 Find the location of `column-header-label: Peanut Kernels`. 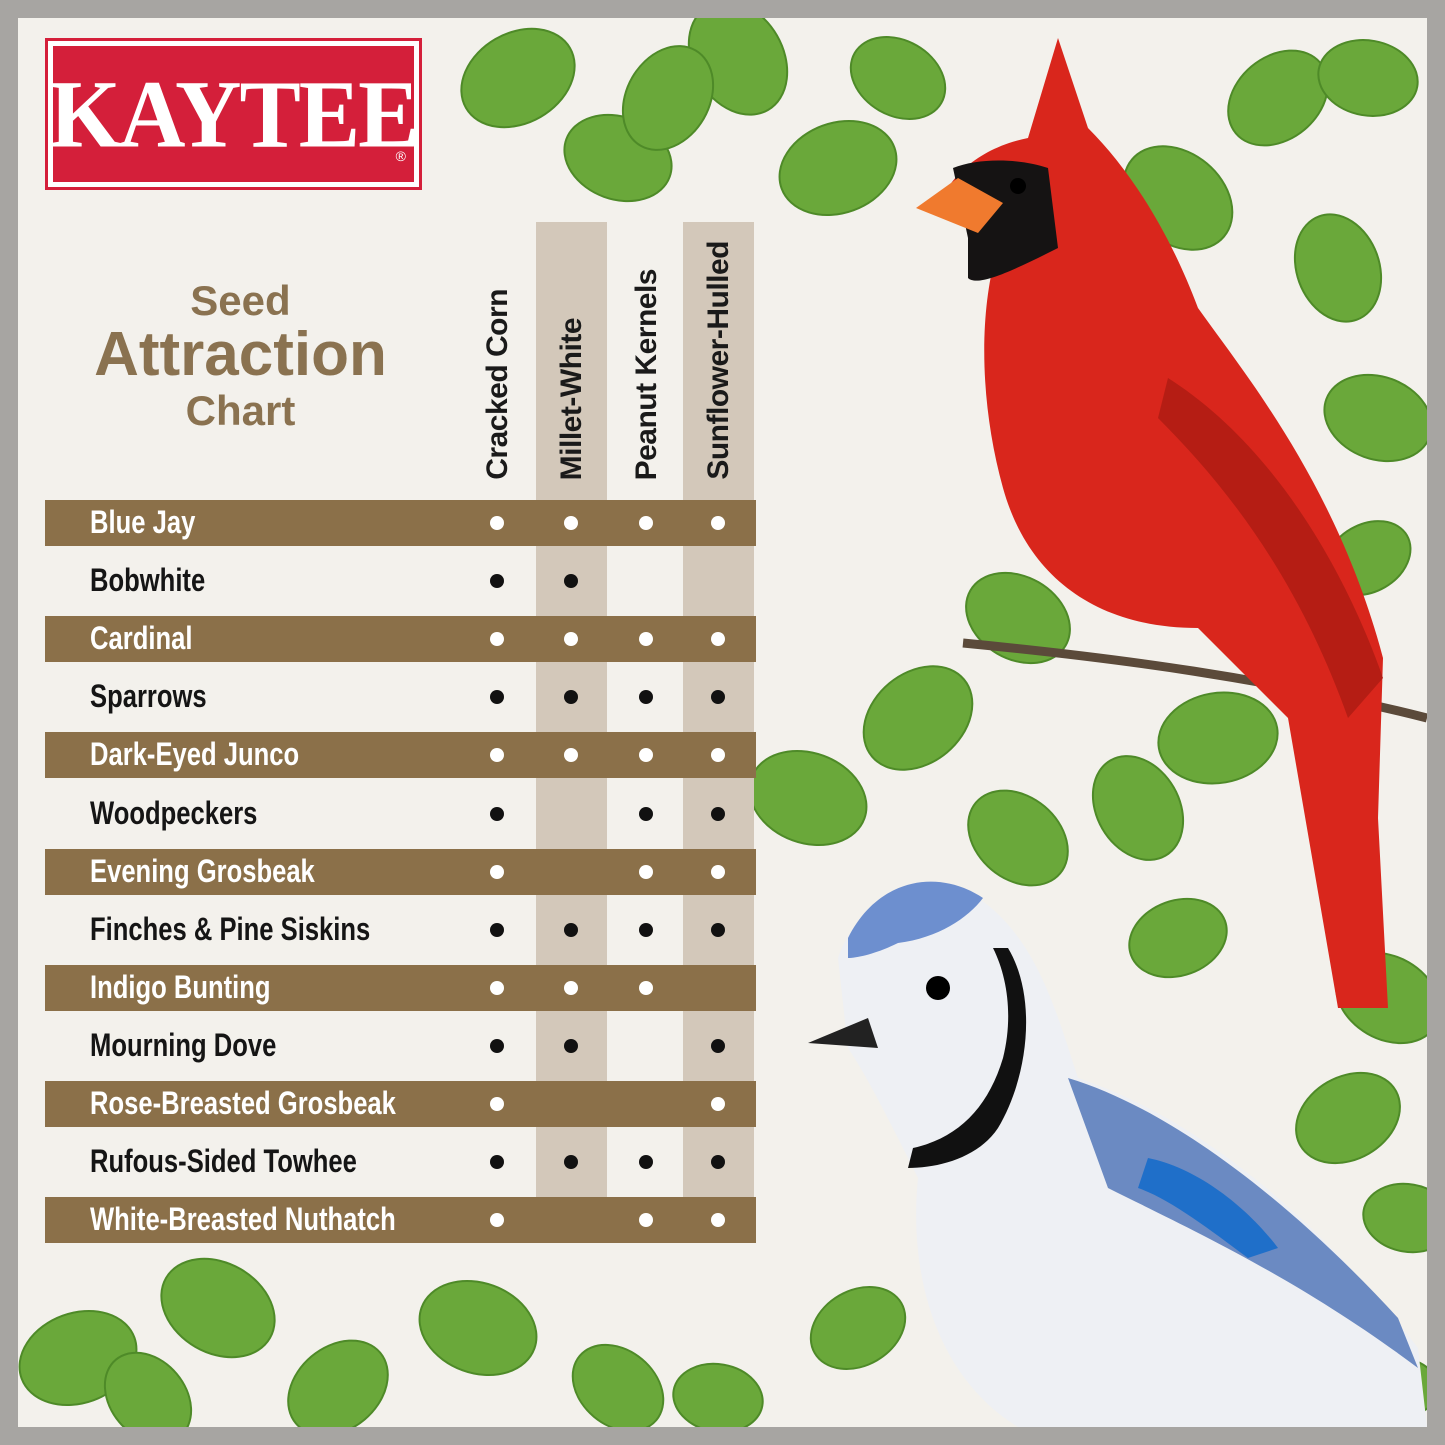

column-header-label: Peanut Kernels is located at coordinates (646, 374).